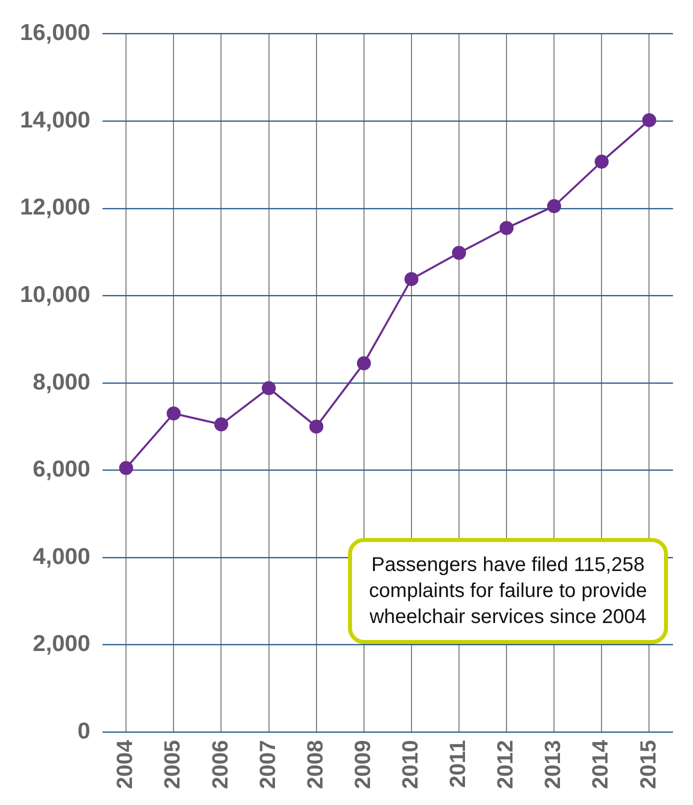 Image resolution: width=693 pixels, height=805 pixels. What do you see at coordinates (61, 555) in the screenshot?
I see `y-tick-label: 4,000` at bounding box center [61, 555].